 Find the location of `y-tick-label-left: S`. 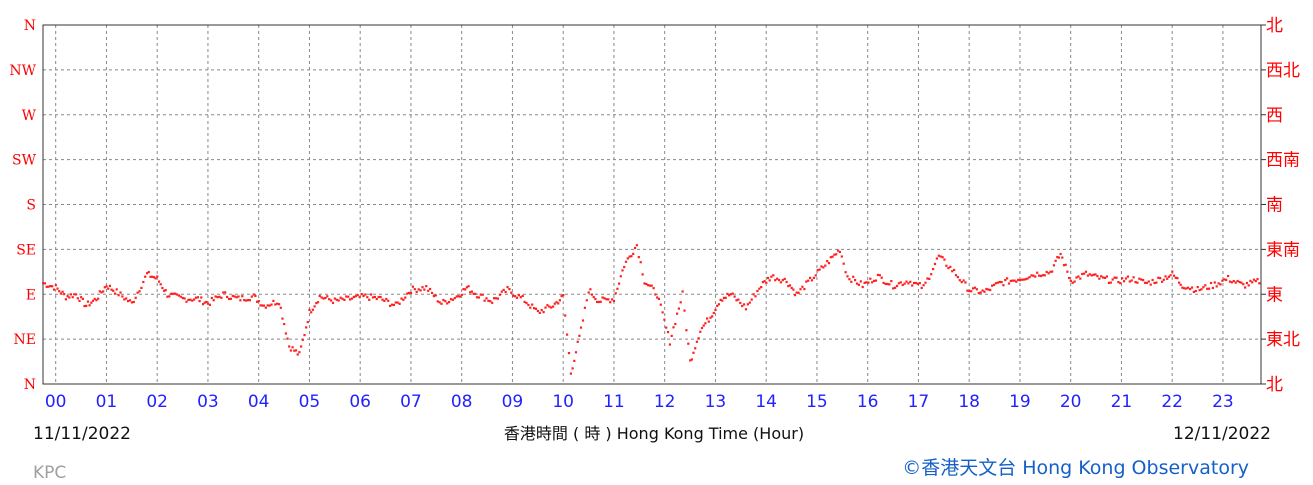

y-tick-label-left: S is located at coordinates (31, 206).